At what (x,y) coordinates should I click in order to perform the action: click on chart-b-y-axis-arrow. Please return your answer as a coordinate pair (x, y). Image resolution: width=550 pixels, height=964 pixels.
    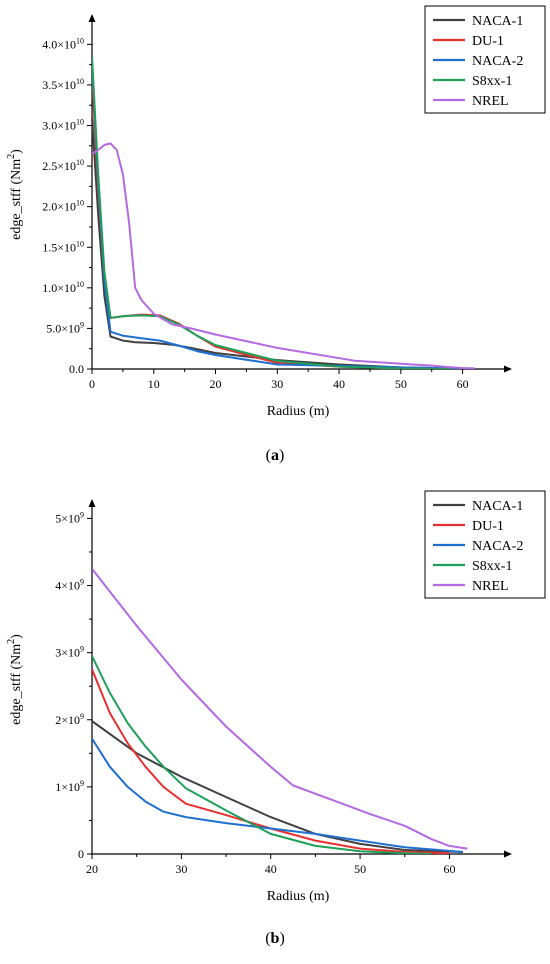
    Looking at the image, I should click on (92, 503).